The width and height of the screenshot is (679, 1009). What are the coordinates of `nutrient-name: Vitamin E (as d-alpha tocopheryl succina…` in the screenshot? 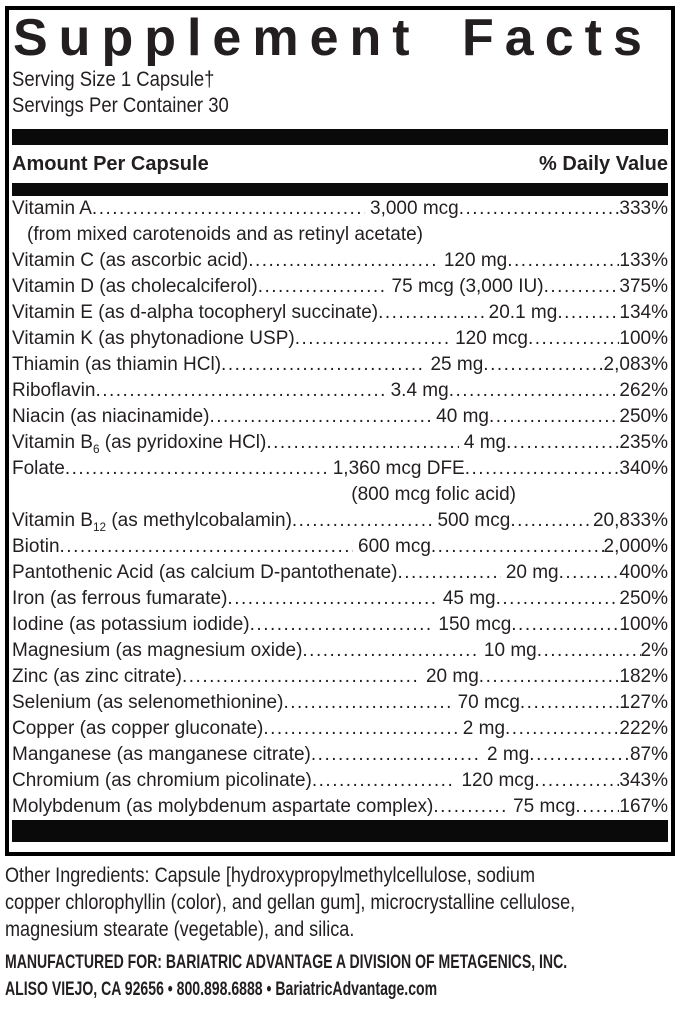 It's located at (195, 312).